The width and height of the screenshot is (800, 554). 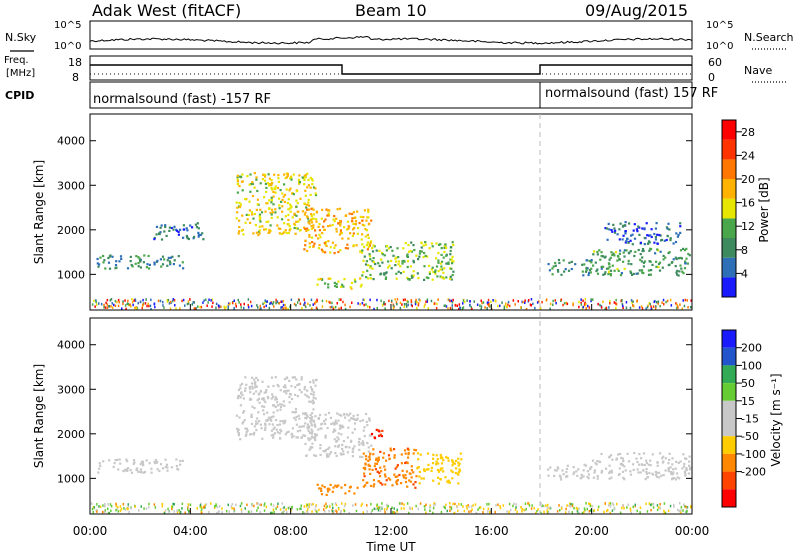 I want to click on power-colorbar-tick-label: 24, so click(x=748, y=155).